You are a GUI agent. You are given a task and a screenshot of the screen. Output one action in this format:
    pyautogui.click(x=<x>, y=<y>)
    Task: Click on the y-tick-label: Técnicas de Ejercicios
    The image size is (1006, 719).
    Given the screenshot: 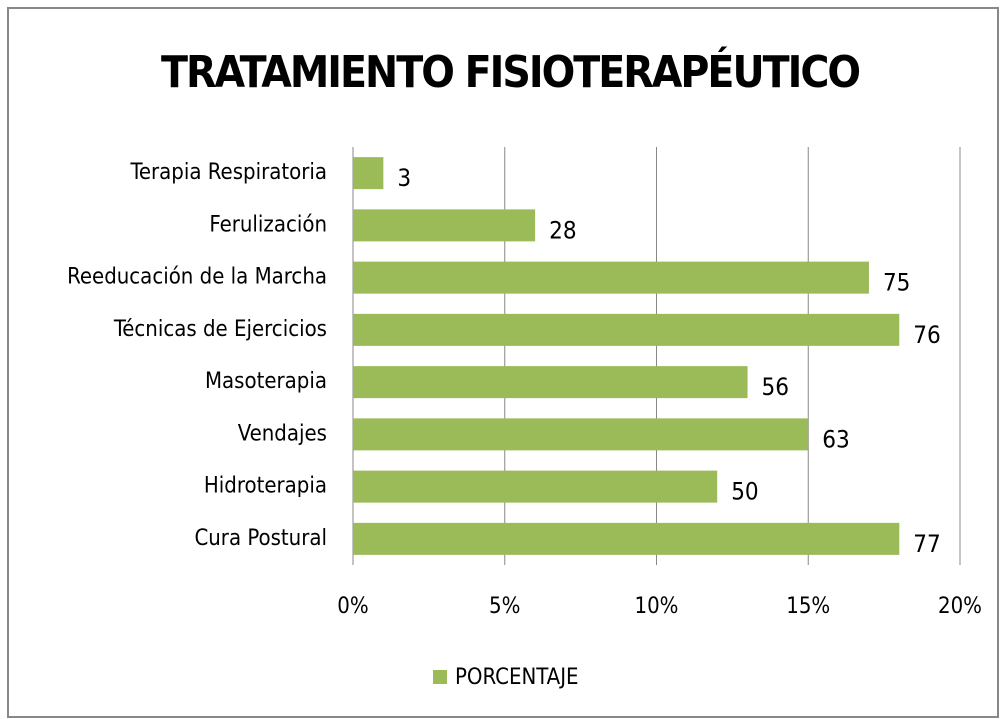 What is the action you would take?
    pyautogui.click(x=220, y=329)
    